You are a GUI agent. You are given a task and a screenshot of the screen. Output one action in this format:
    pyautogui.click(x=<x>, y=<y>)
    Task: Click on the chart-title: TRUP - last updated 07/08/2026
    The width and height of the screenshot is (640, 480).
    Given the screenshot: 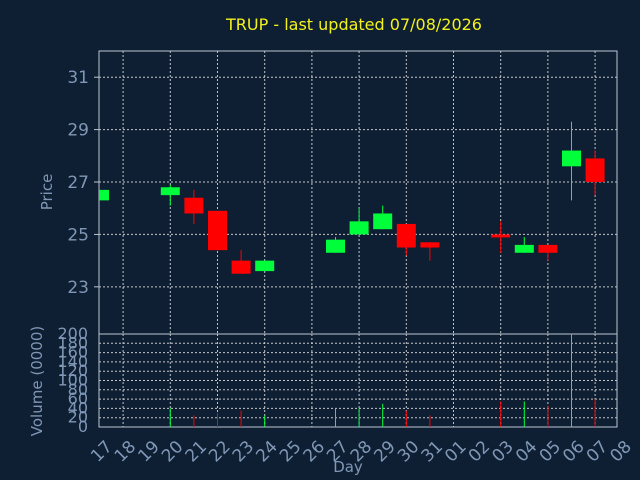 What is the action you would take?
    pyautogui.click(x=353, y=24)
    